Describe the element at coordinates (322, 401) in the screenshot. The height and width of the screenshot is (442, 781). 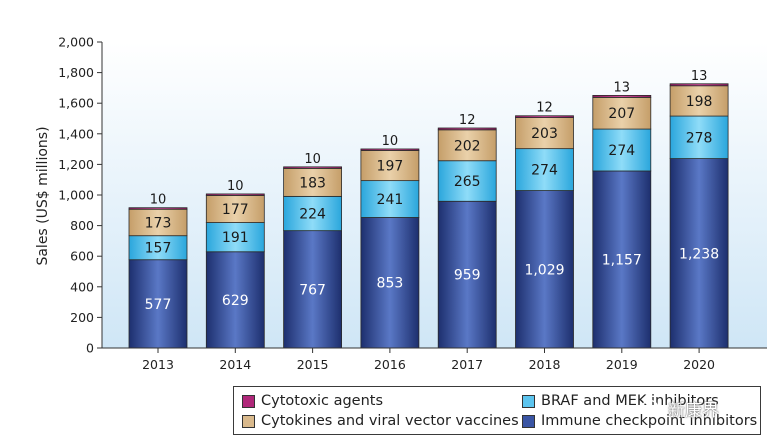
I see `legend-label: Cytotoxic agents` at that location.